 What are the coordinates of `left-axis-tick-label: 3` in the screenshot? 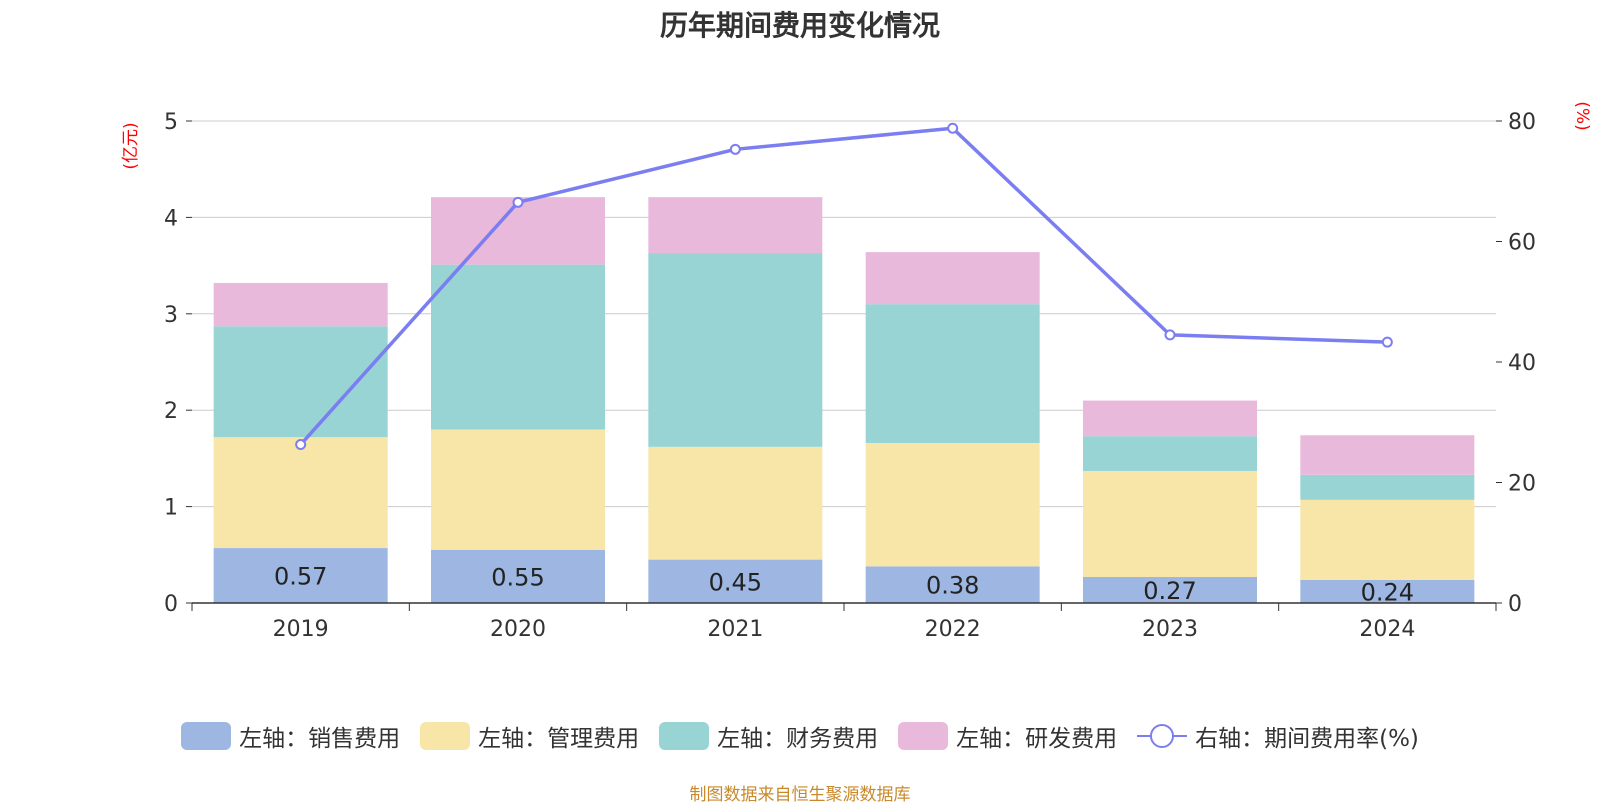 It's located at (171, 315).